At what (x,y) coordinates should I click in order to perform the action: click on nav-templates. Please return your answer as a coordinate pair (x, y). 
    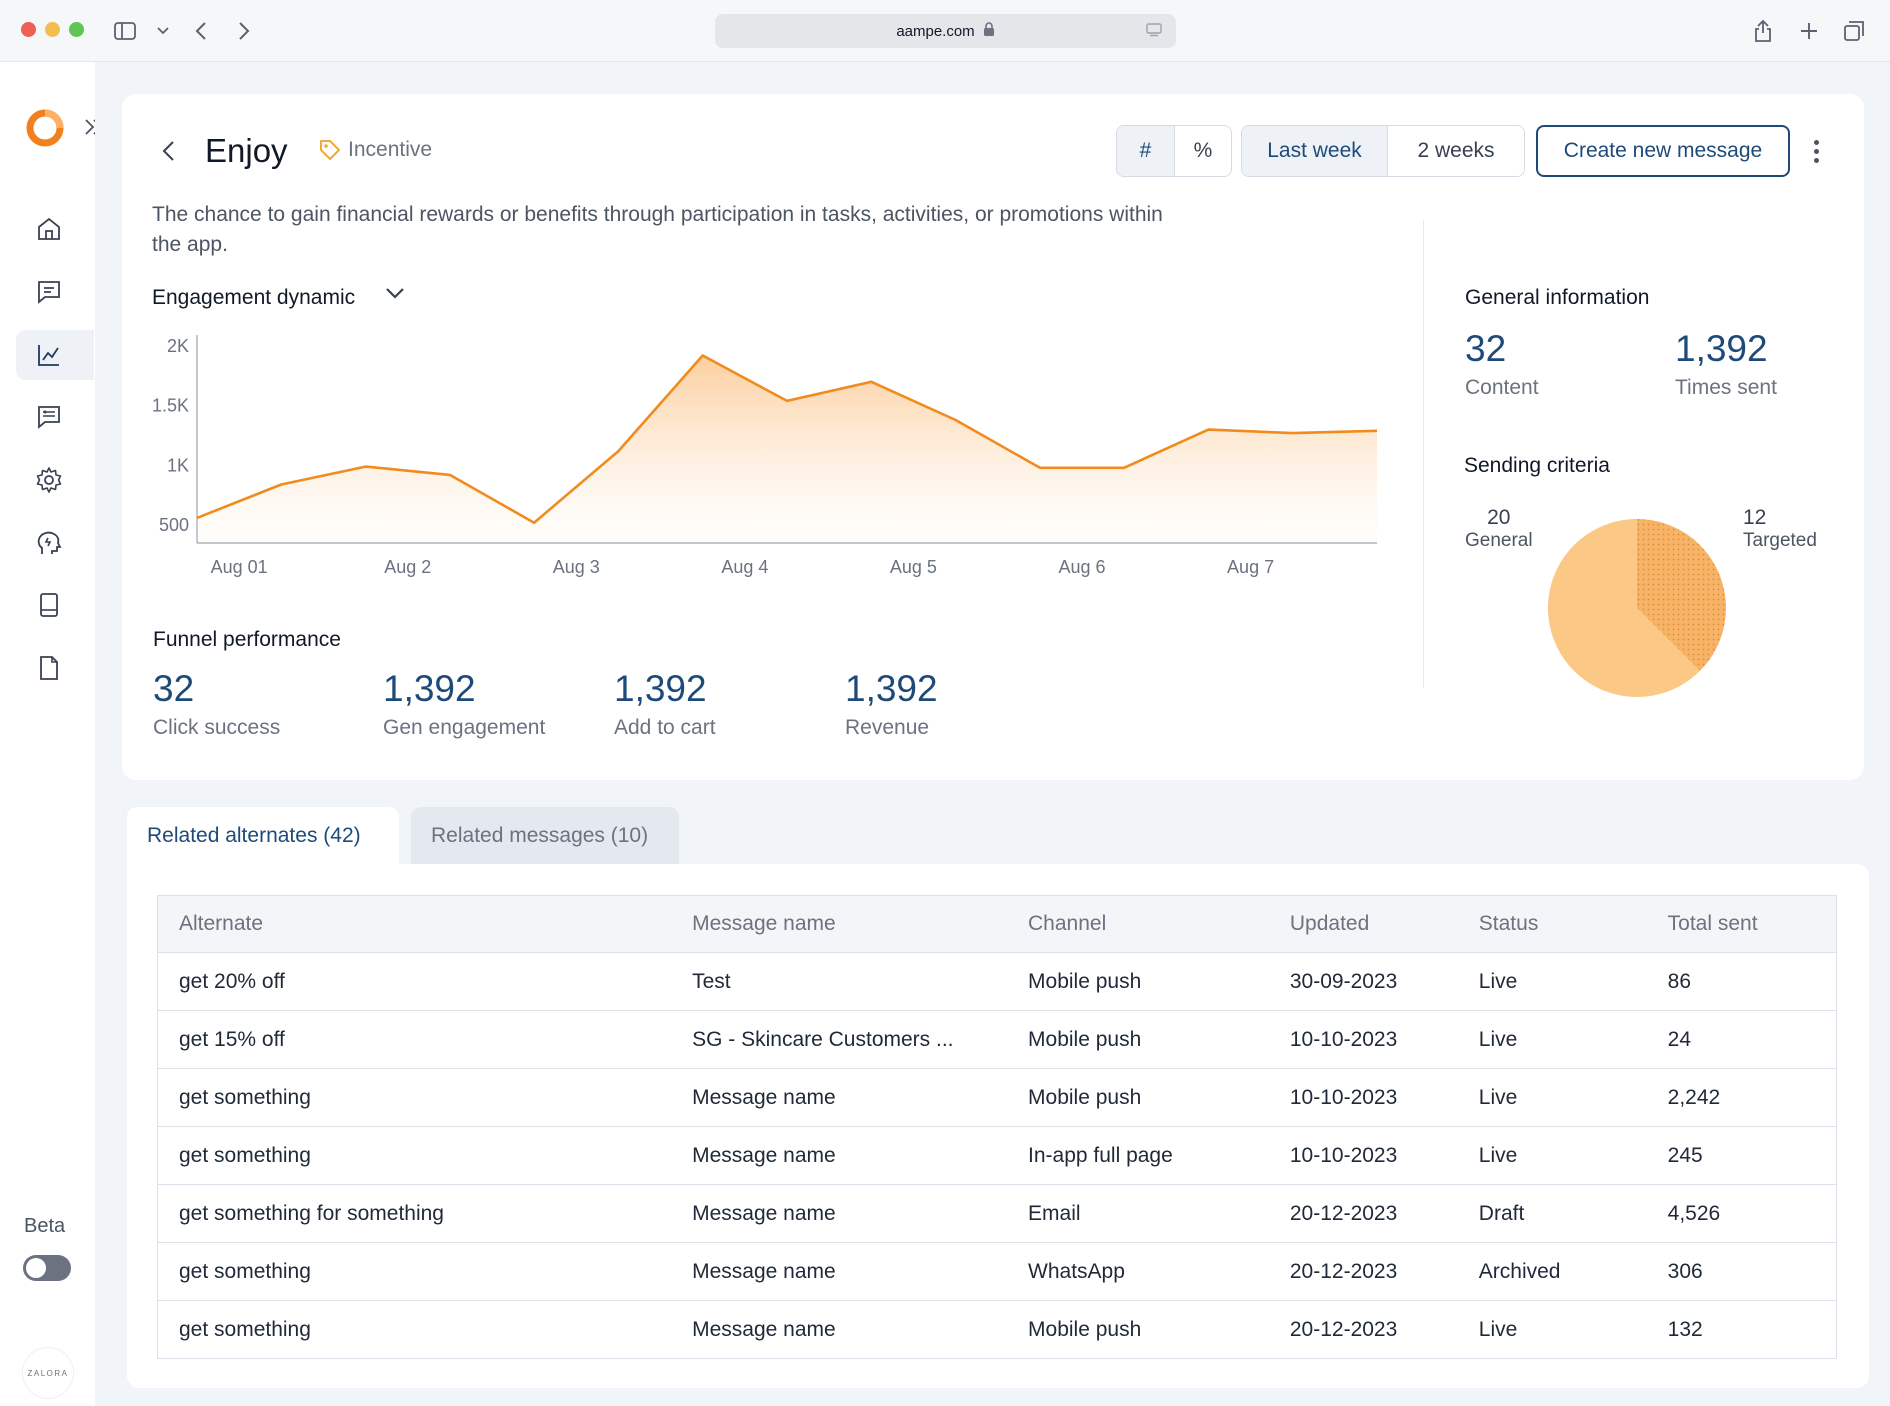
    Looking at the image, I should click on (55, 417).